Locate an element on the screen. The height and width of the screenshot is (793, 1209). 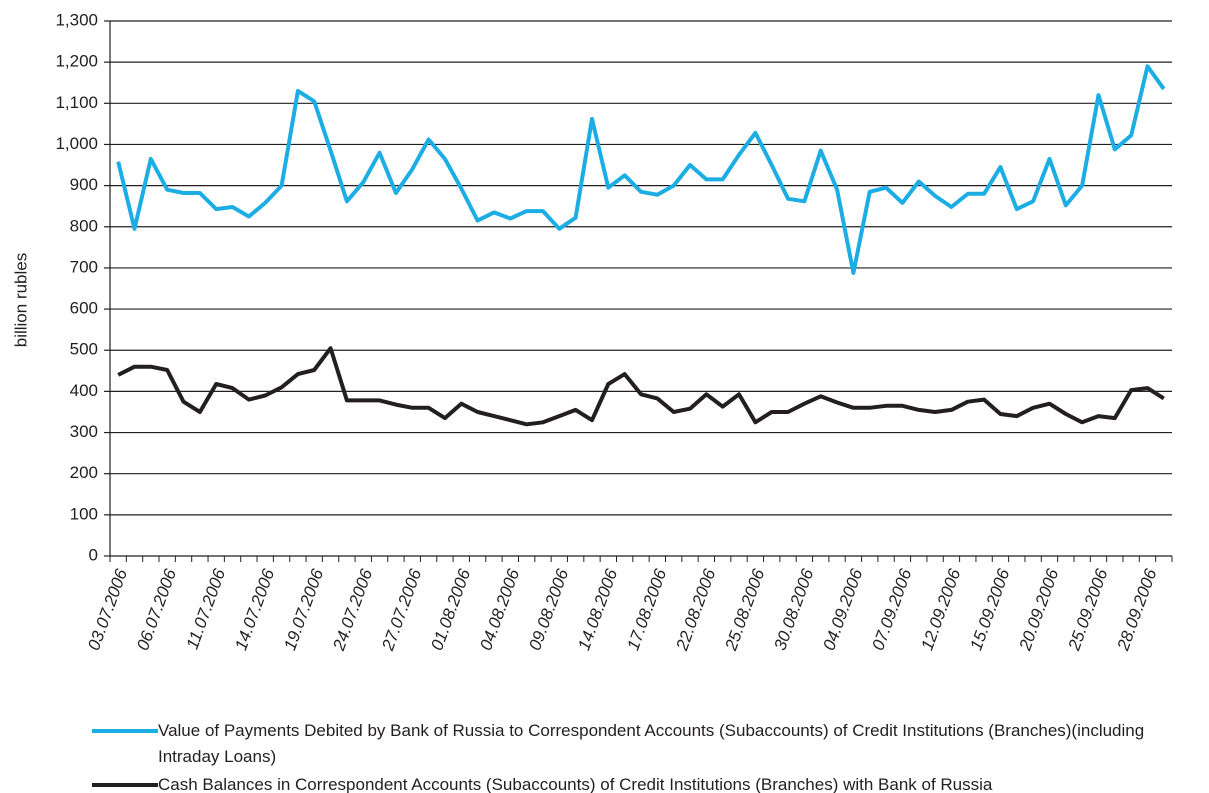
x-tick-label: 22.08.2006 is located at coordinates (695, 610).